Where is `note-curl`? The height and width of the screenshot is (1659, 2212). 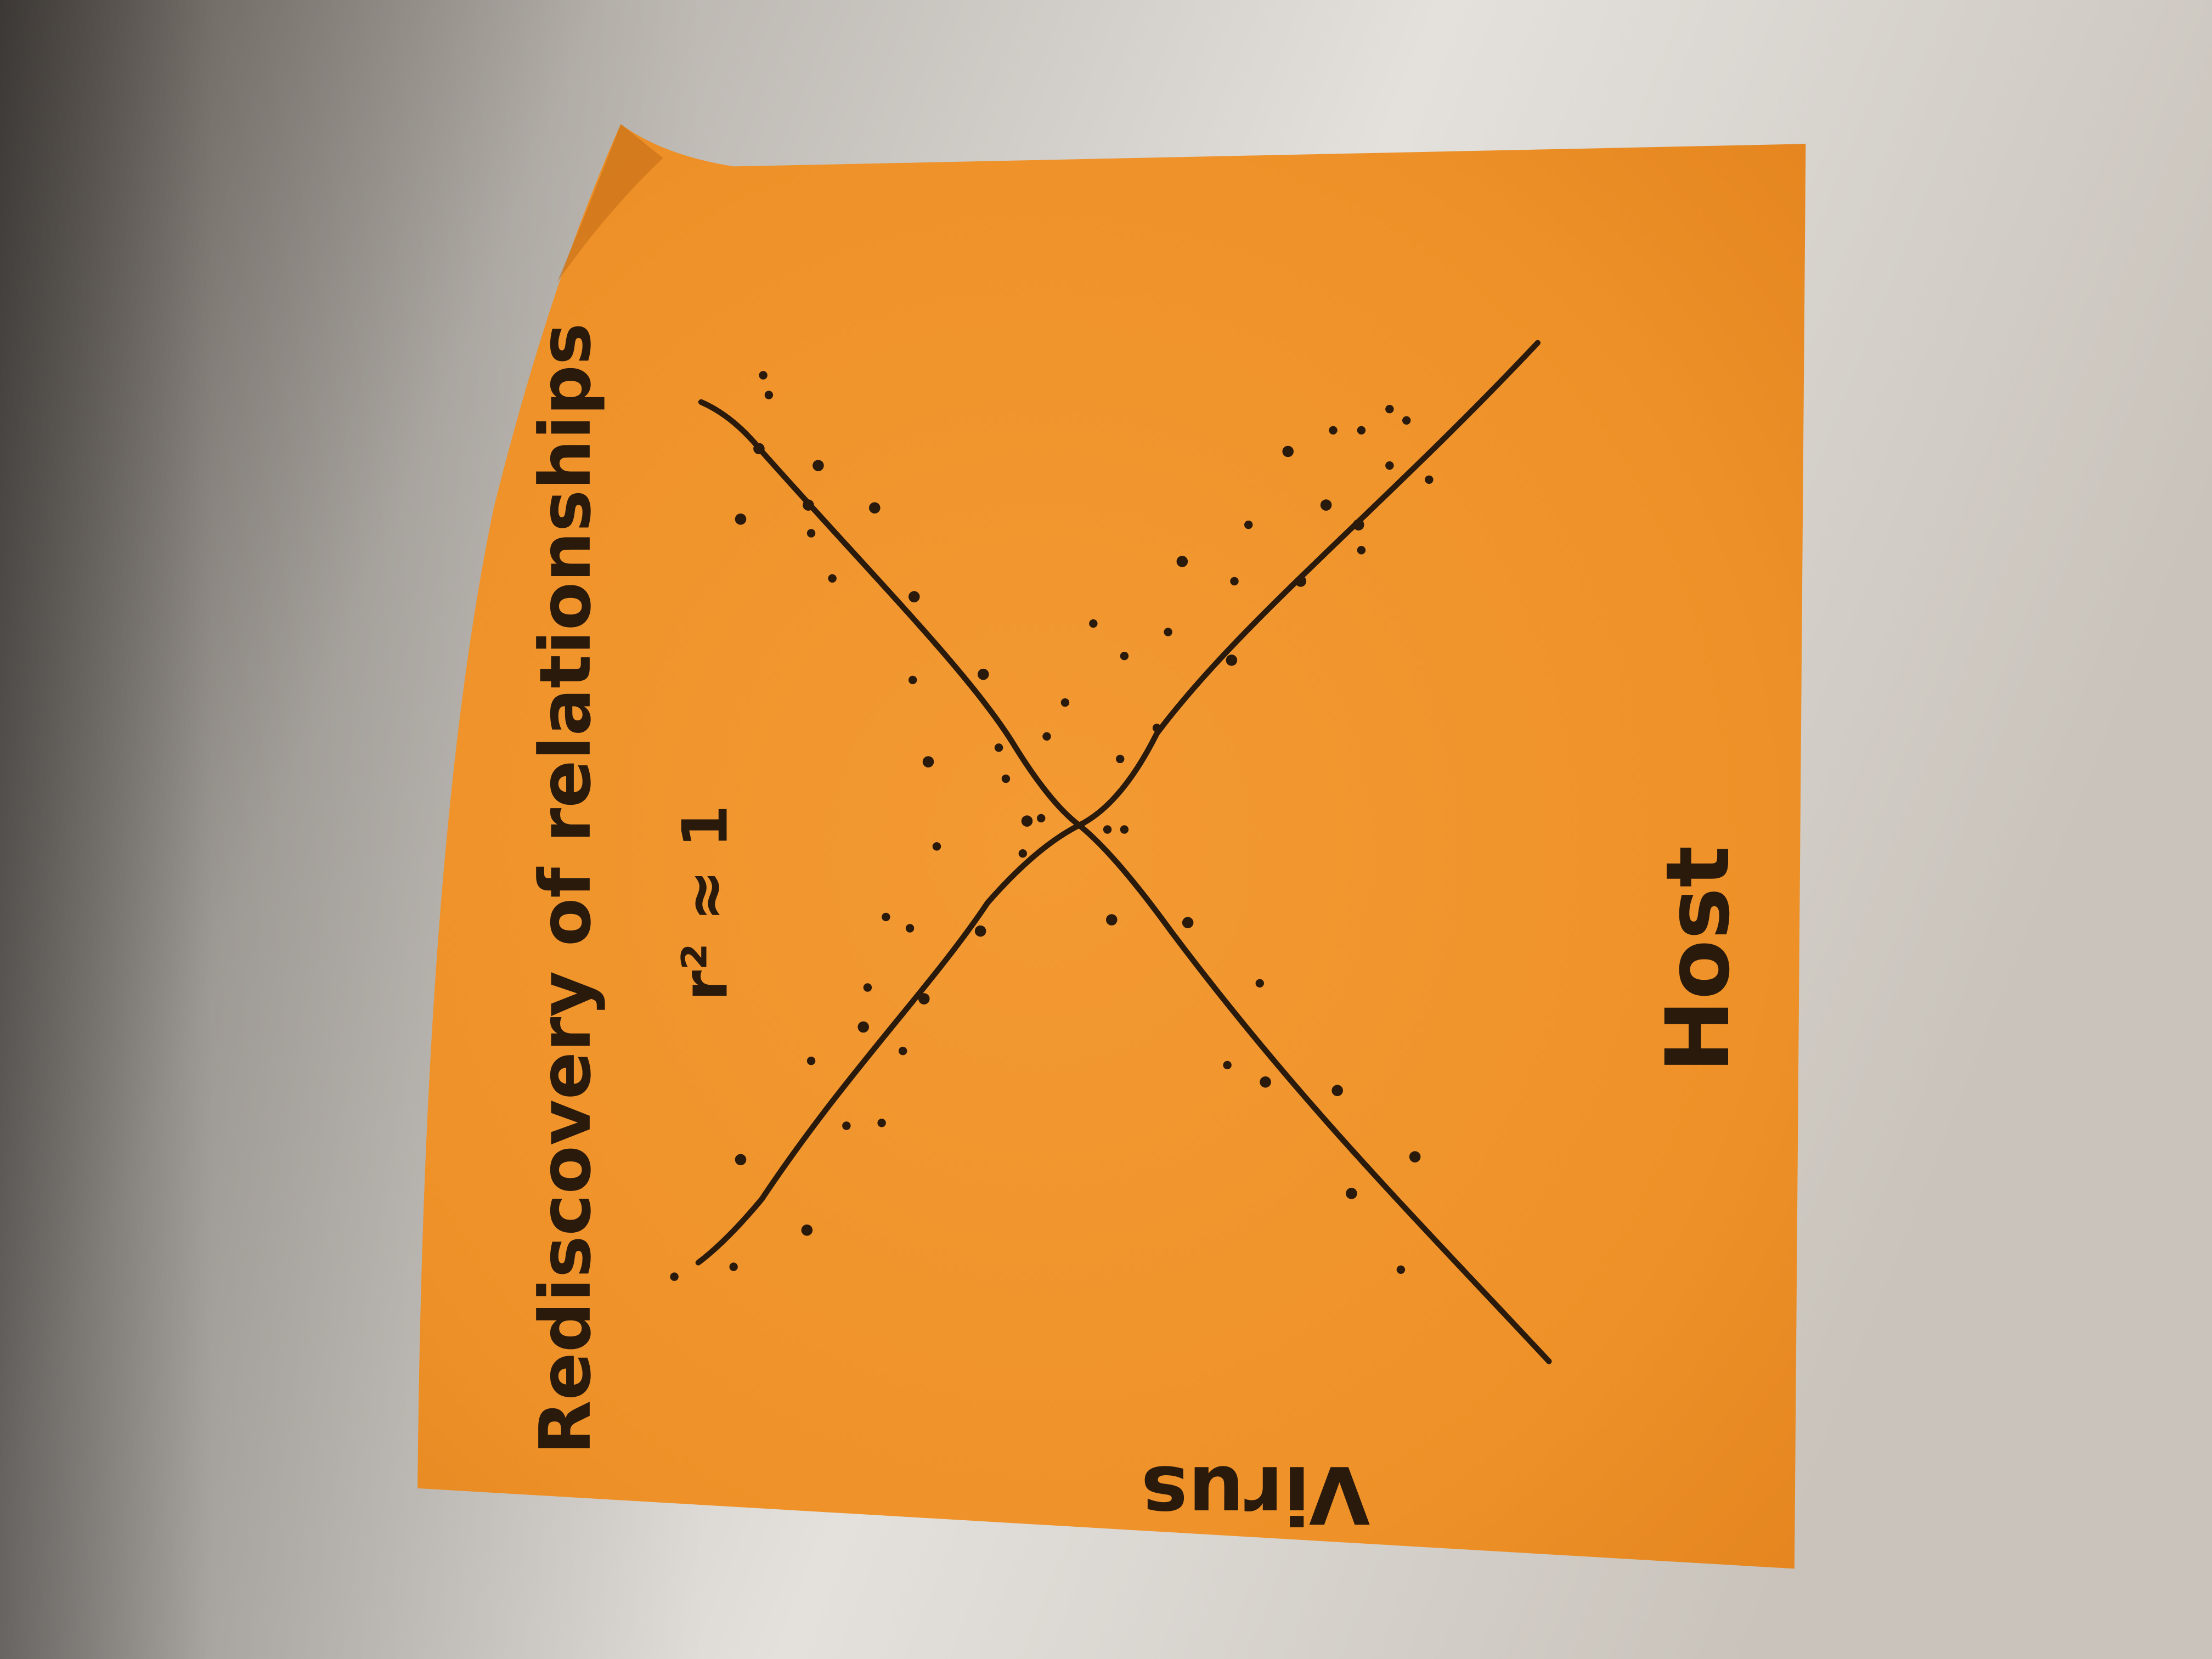
note-curl is located at coordinates (610, 204).